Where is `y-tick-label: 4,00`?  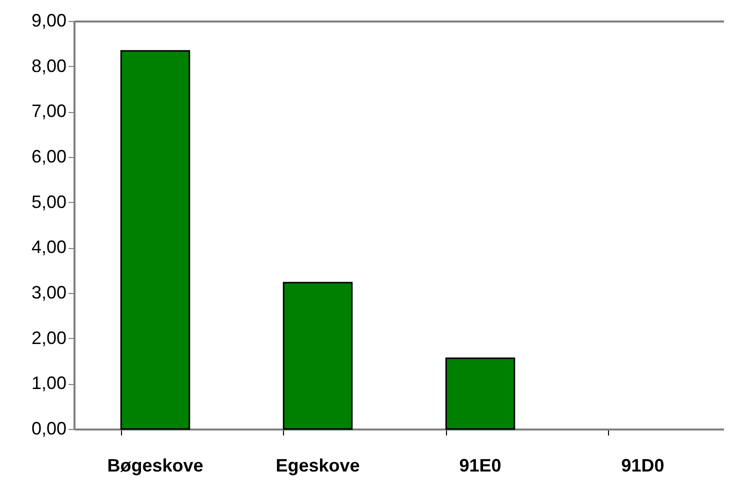
y-tick-label: 4,00 is located at coordinates (48, 247).